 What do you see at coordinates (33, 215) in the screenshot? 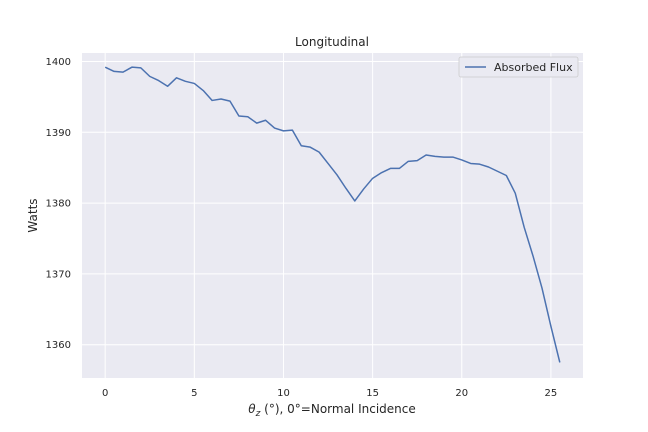
I see `y-axis-label: Watts` at bounding box center [33, 215].